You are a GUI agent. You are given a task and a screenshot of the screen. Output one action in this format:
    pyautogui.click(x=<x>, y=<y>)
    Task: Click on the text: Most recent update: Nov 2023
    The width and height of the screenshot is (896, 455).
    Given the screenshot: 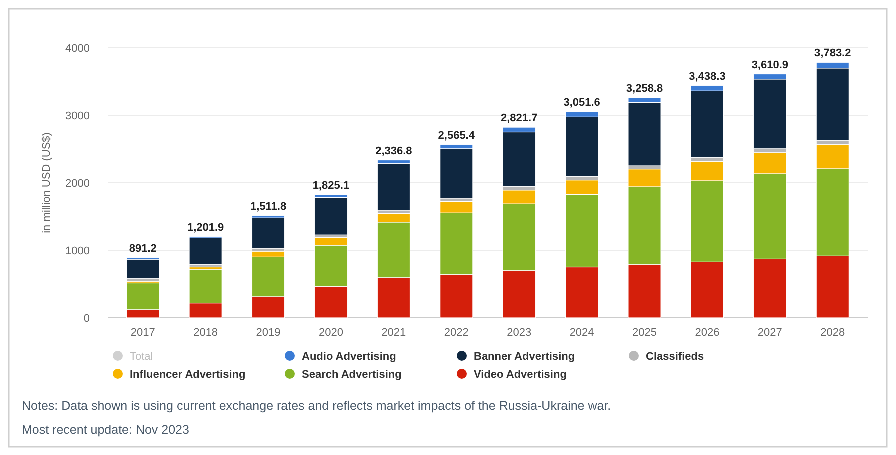 What is the action you would take?
    pyautogui.click(x=106, y=430)
    